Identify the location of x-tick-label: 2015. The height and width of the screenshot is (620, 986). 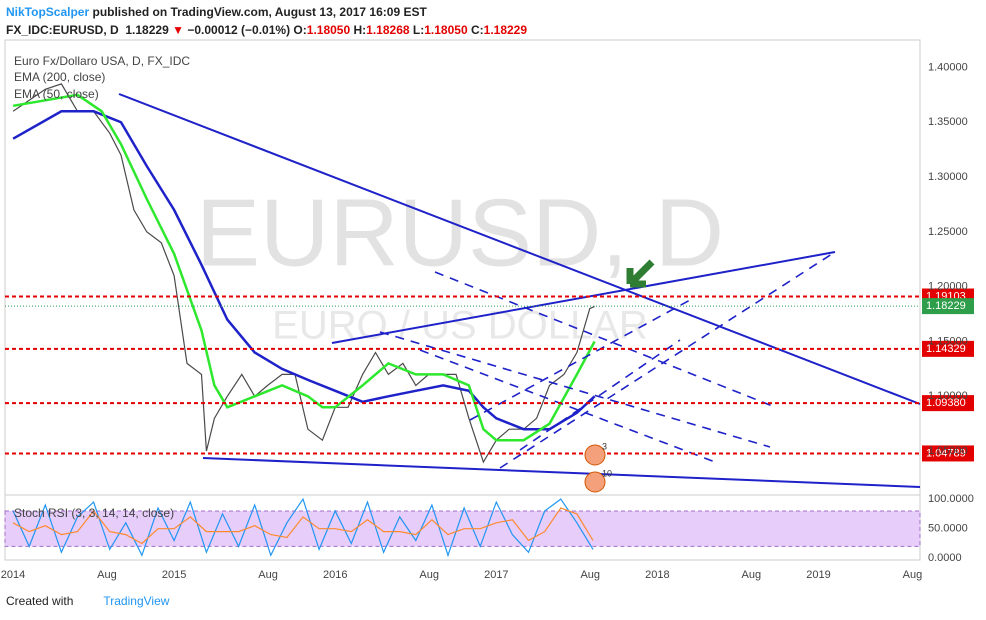
(174, 575).